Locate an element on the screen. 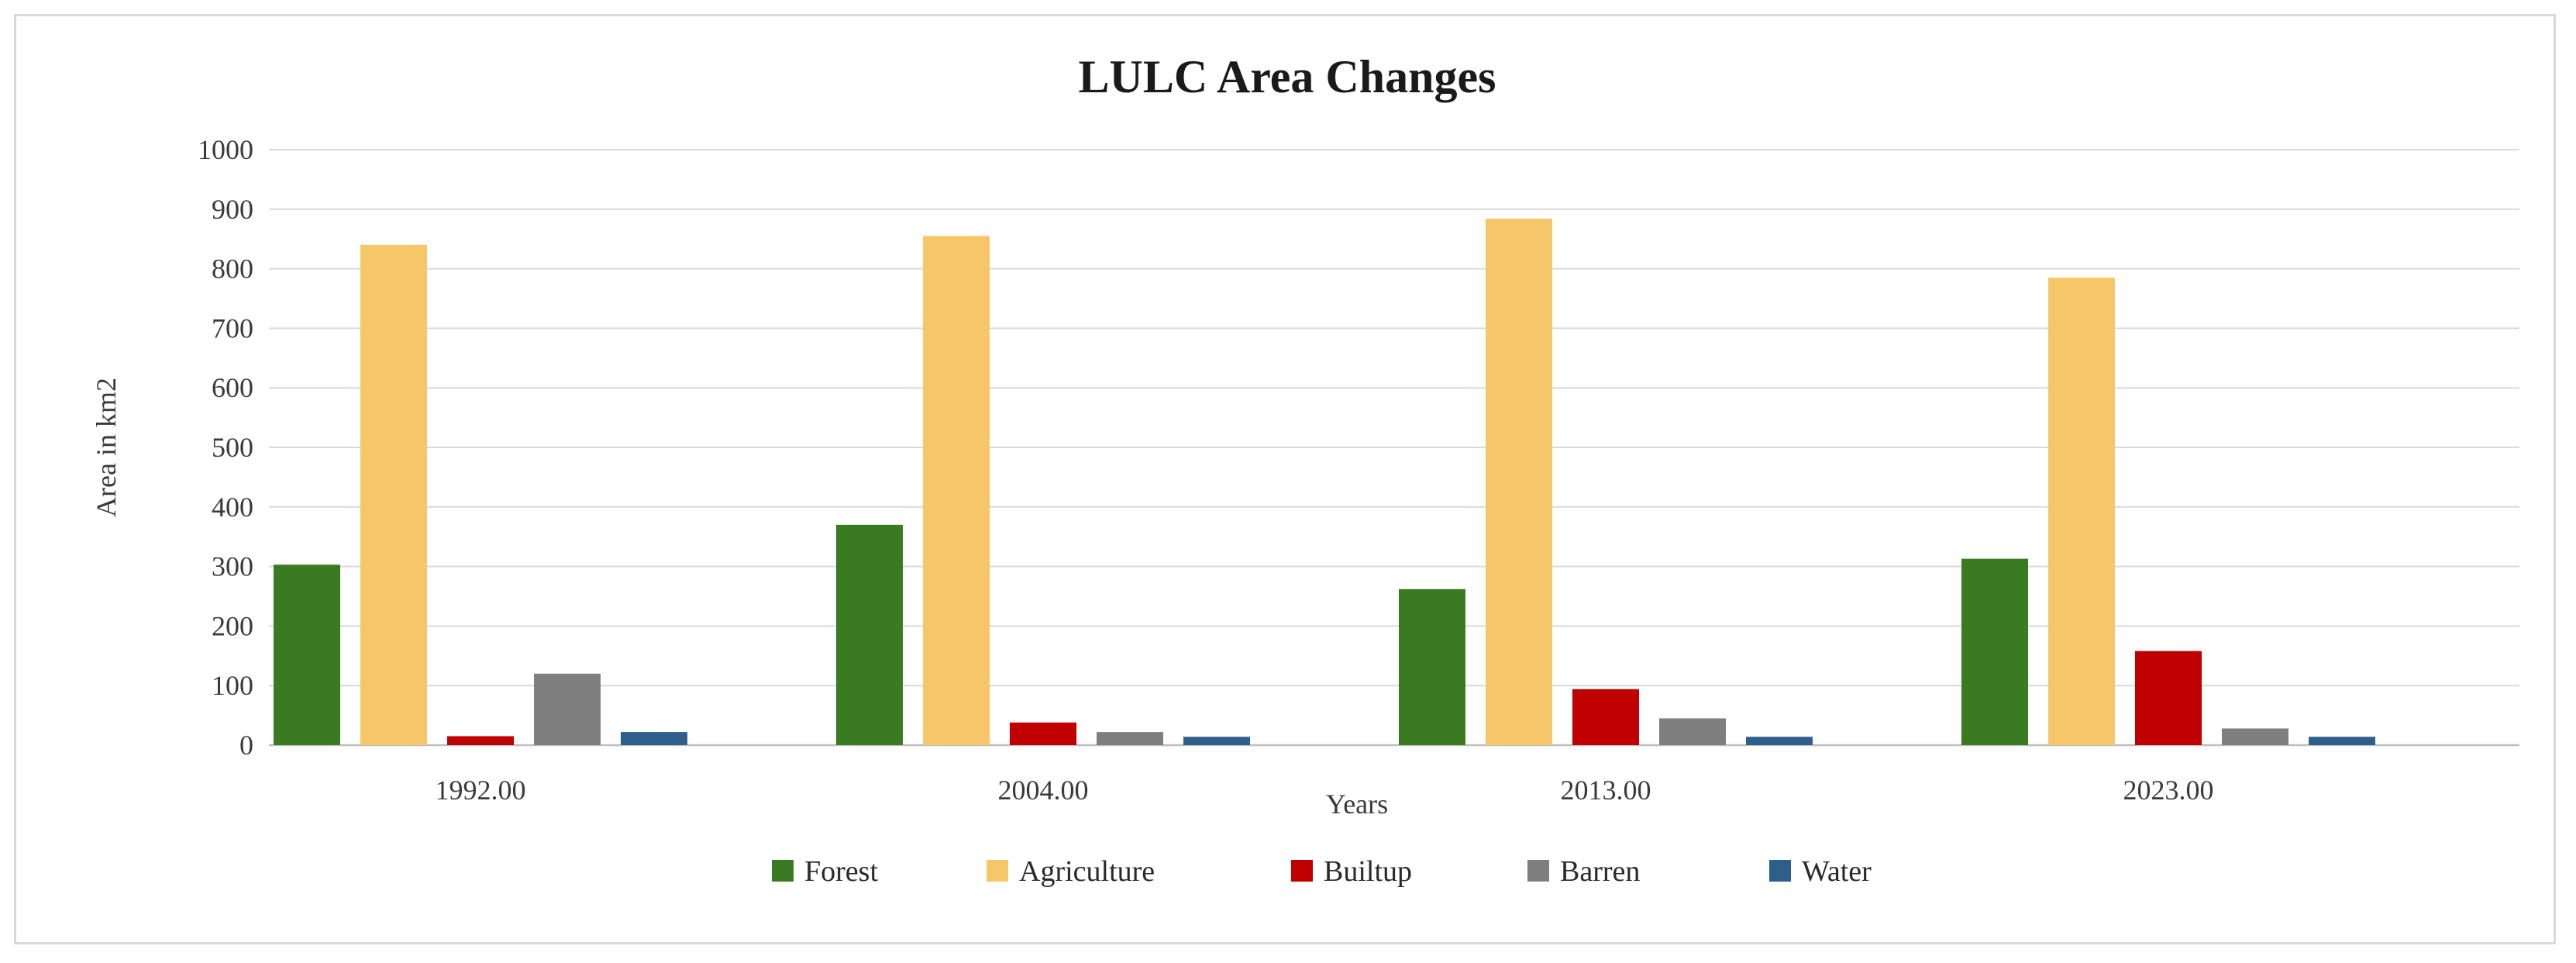  legend-label-builtup: Builtup is located at coordinates (1368, 871).